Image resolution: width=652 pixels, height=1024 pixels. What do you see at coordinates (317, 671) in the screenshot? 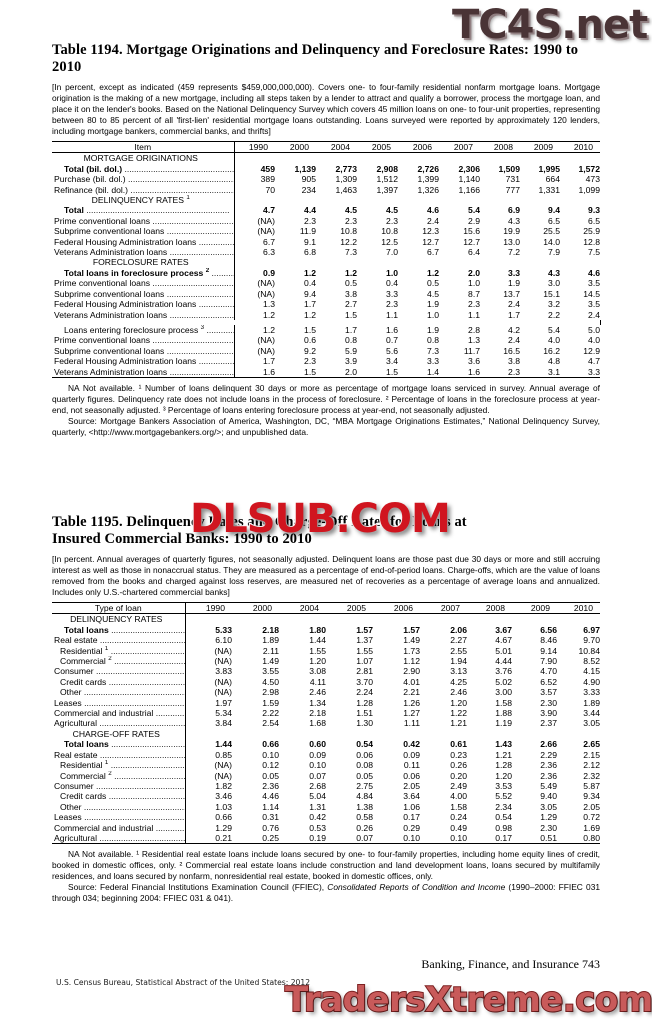
I see `cell-value: 3.08` at bounding box center [317, 671].